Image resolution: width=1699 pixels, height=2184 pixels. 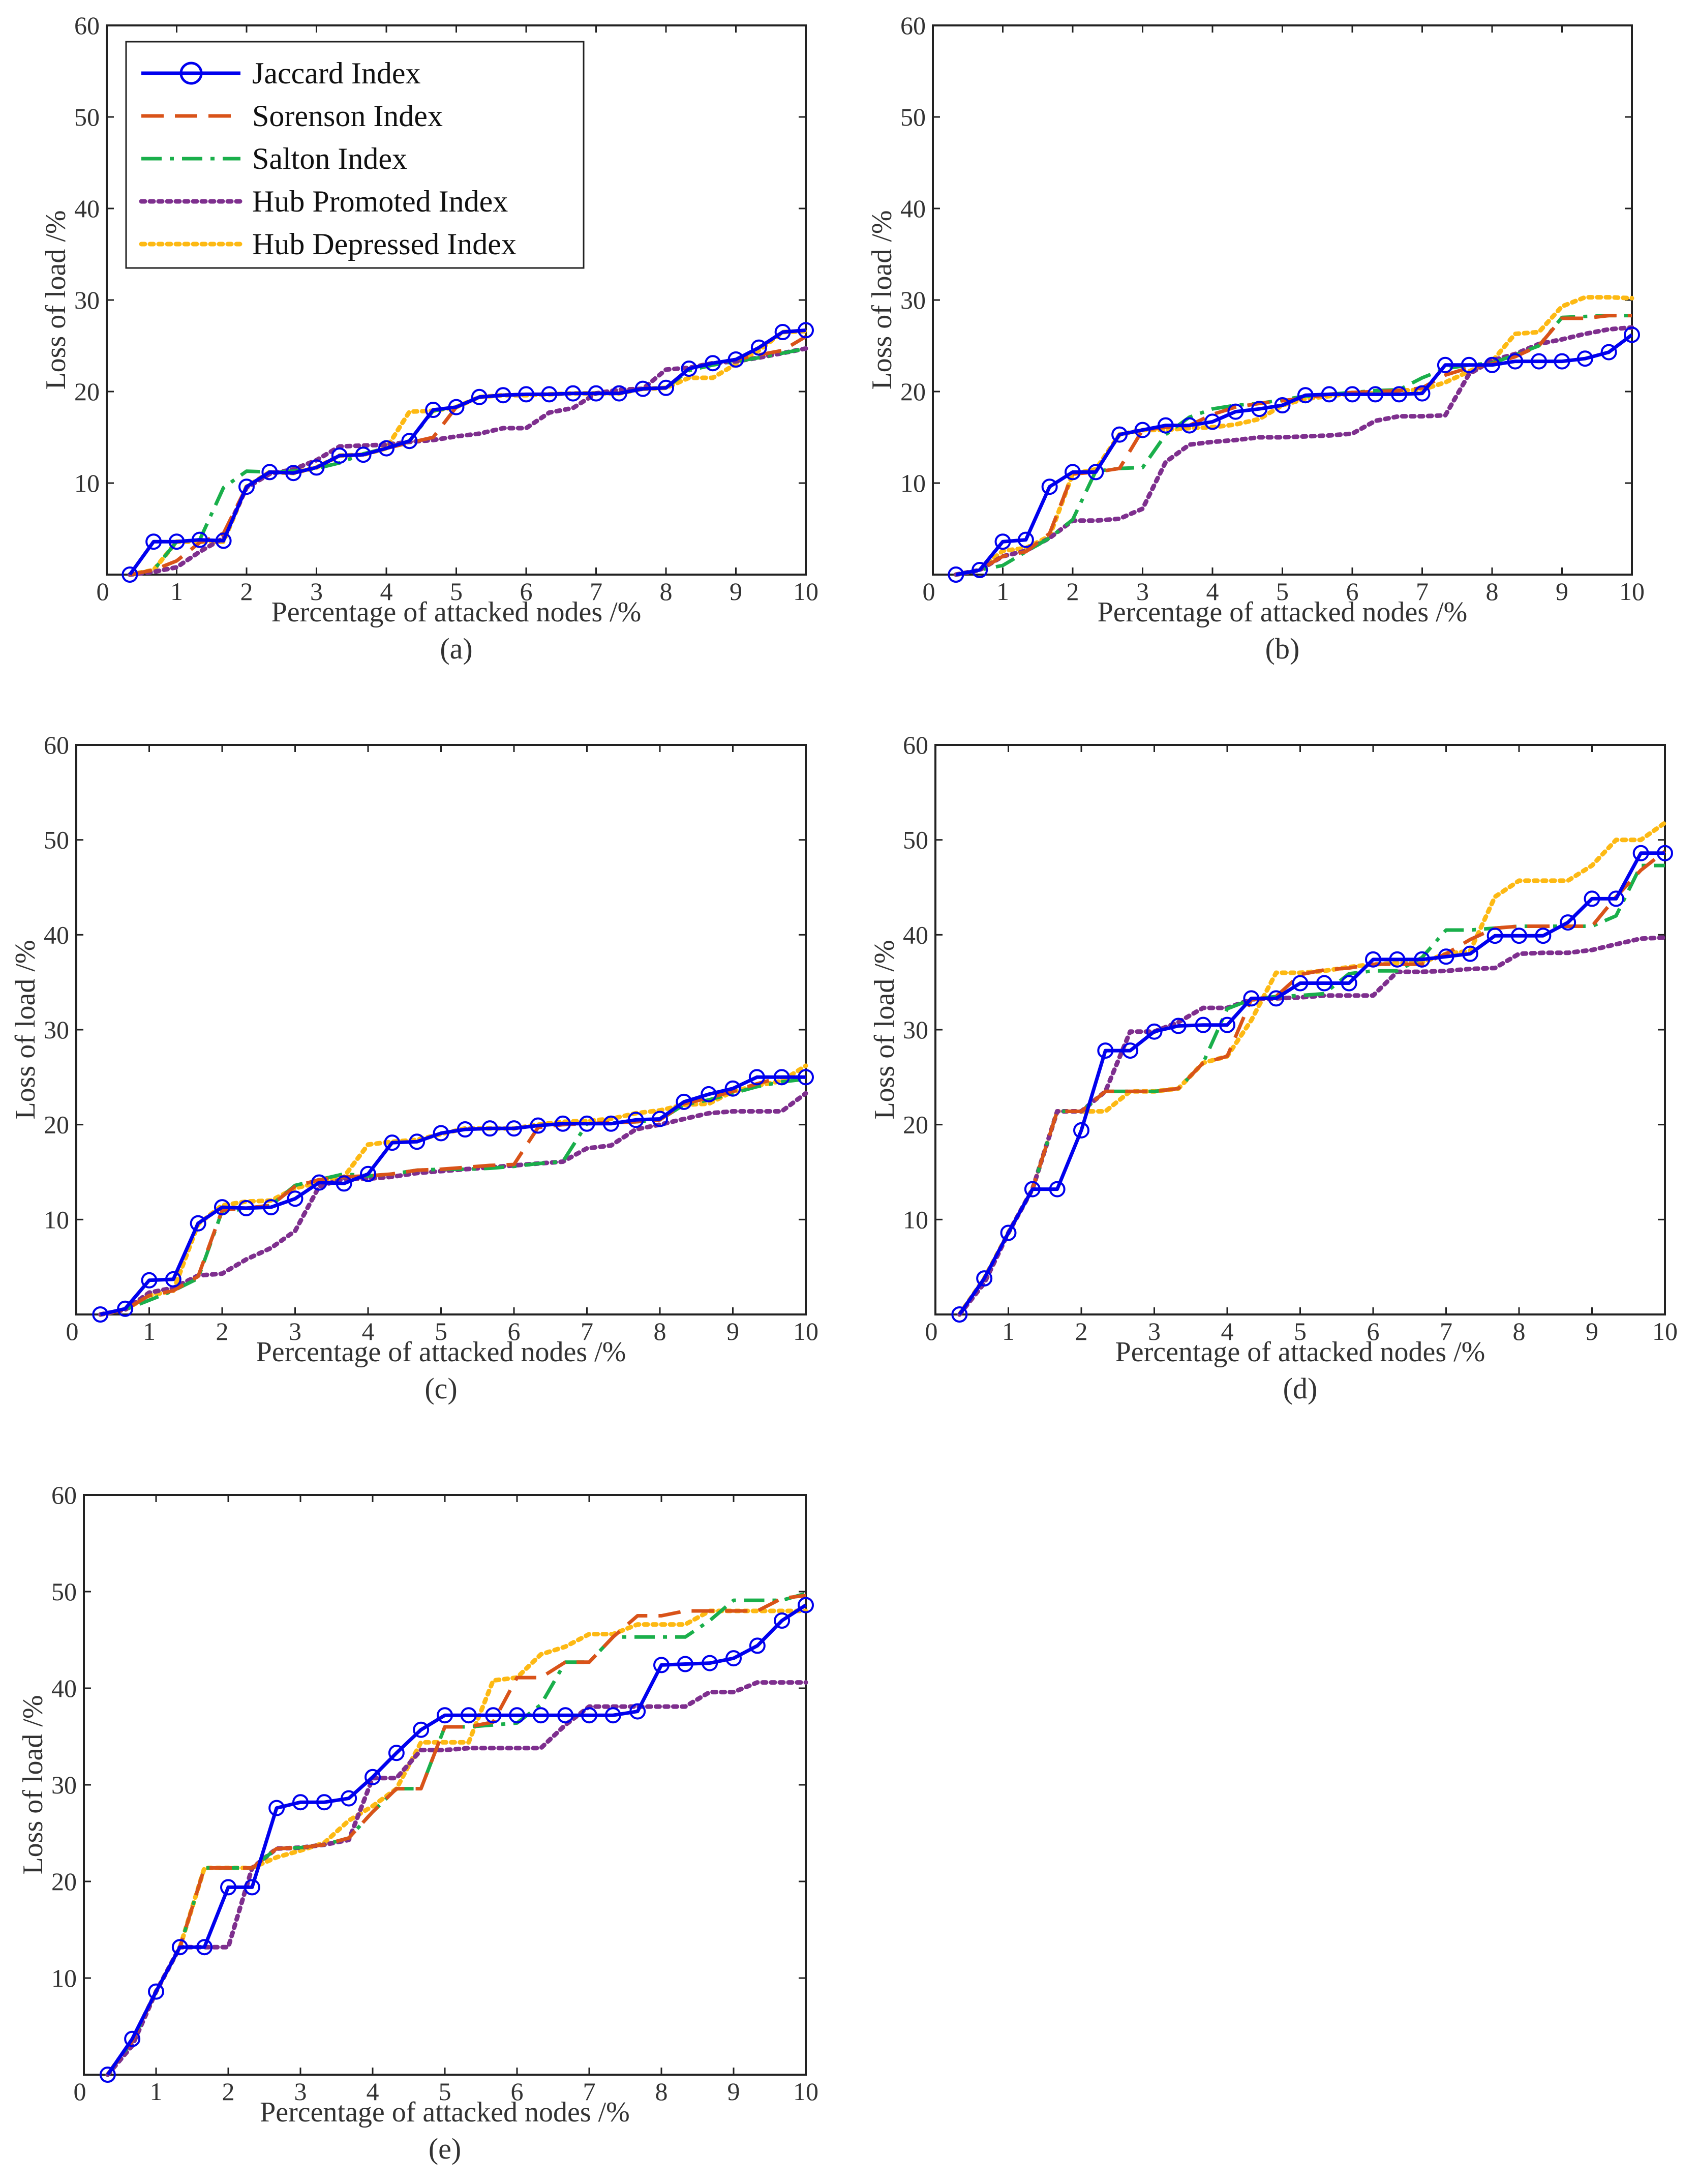 I want to click on panel-caption: (c), so click(x=440, y=1388).